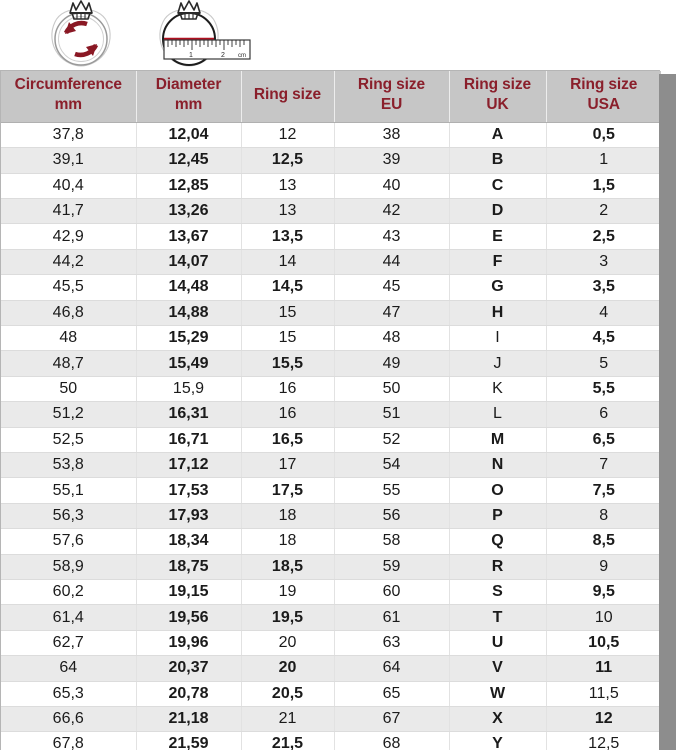 The width and height of the screenshot is (676, 750). I want to click on cell-ring-size-eu: 52, so click(392, 440).